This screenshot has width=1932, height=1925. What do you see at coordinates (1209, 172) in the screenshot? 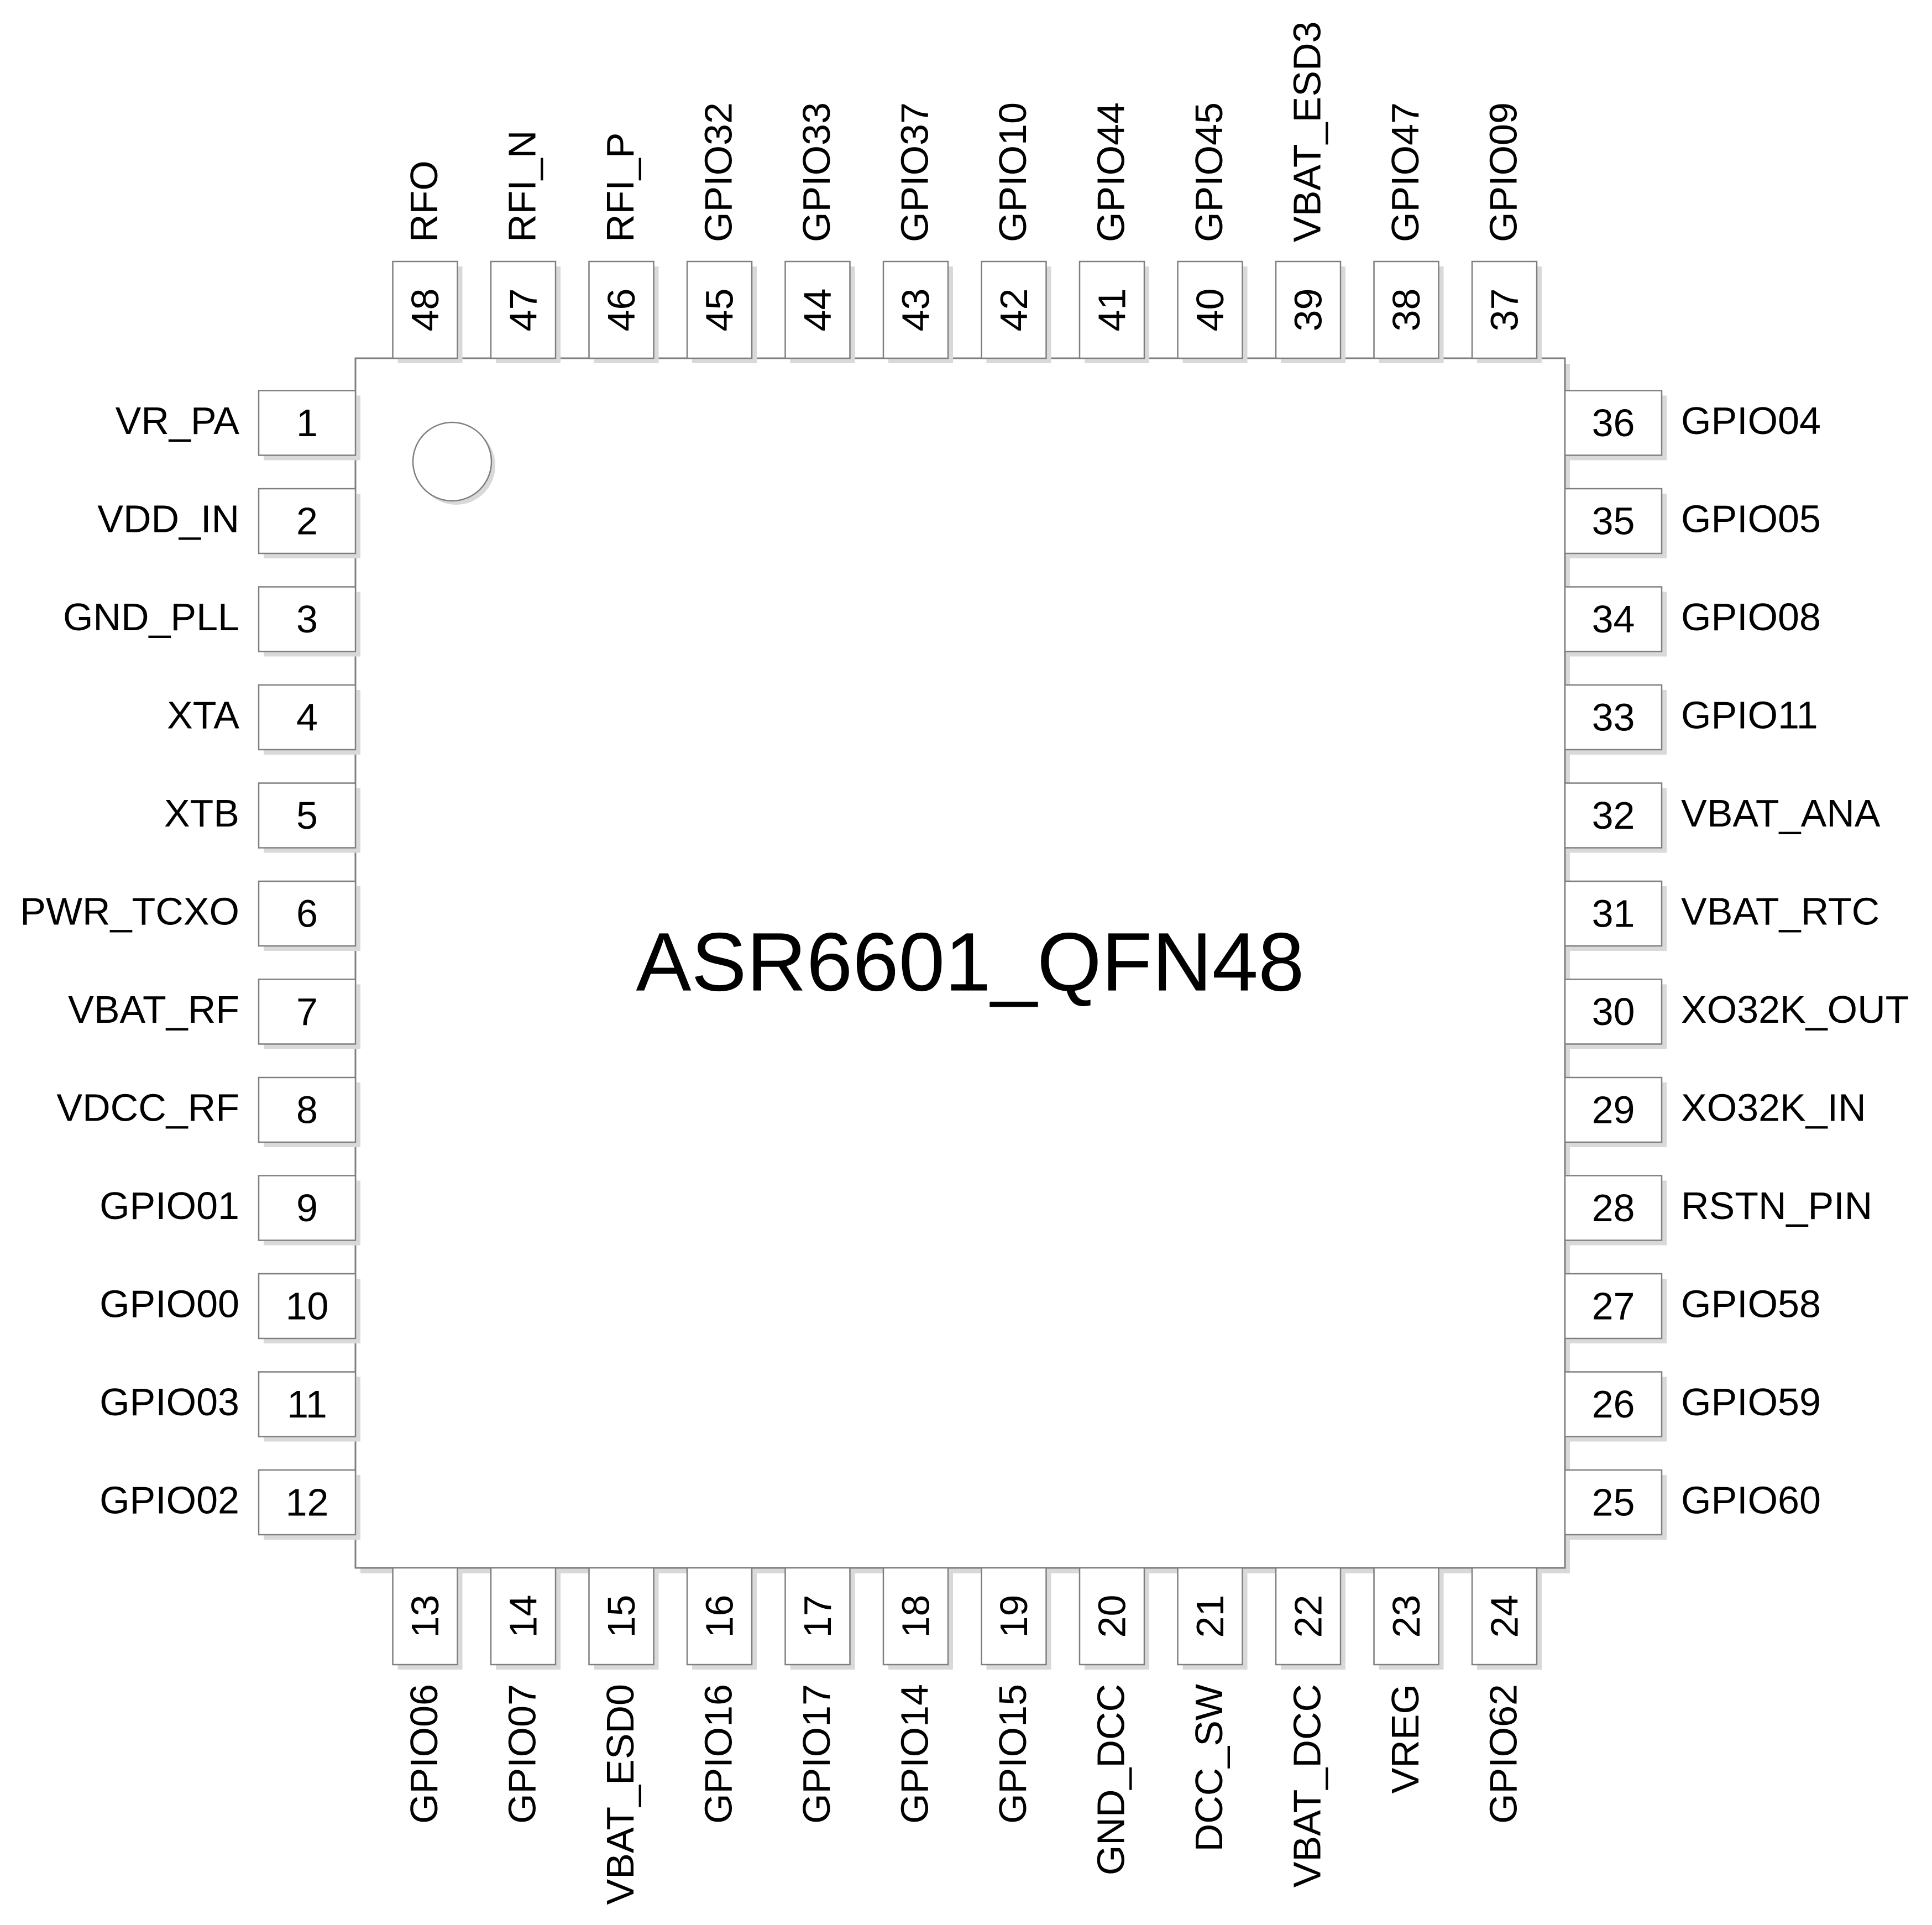
I see `pin-name: GPIO45` at bounding box center [1209, 172].